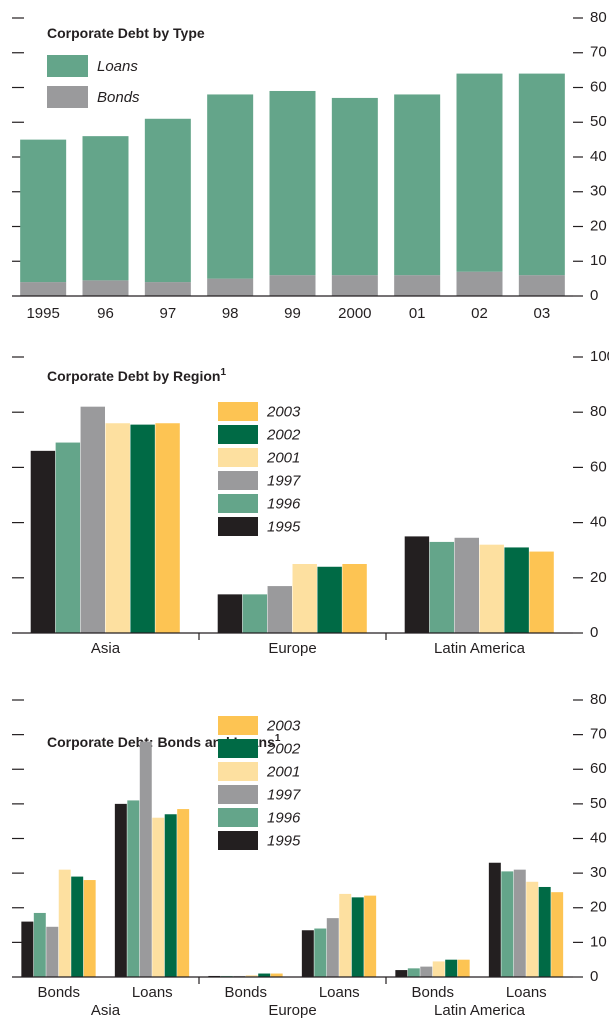 The height and width of the screenshot is (1026, 609). What do you see at coordinates (339, 992) in the screenshot?
I see `x-tick-label: Loans` at bounding box center [339, 992].